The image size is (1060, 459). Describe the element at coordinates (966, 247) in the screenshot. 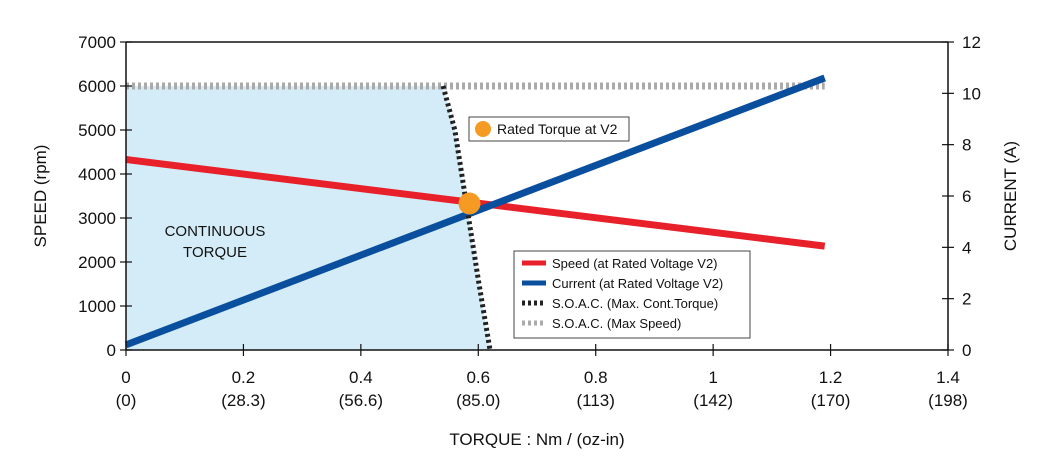

I see `y2-tick-label: 4` at that location.